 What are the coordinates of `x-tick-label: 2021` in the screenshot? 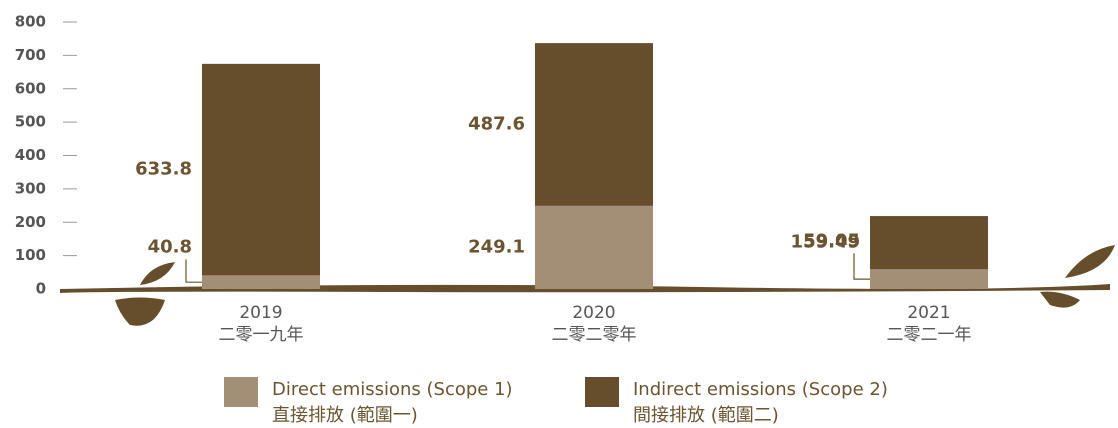 It's located at (928, 313).